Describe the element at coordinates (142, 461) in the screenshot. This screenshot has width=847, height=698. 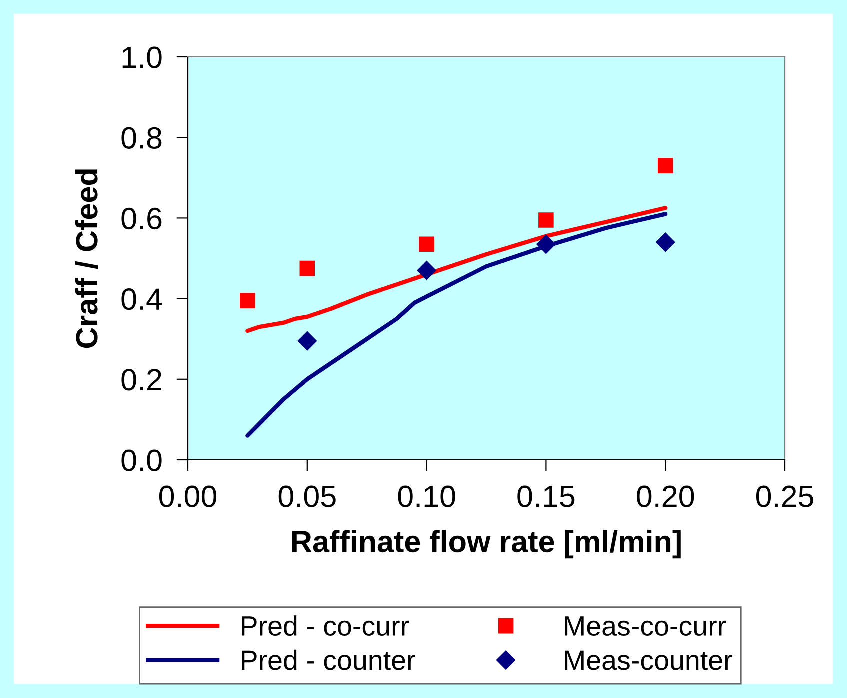
I see `y-tick-label: 0.0` at that location.